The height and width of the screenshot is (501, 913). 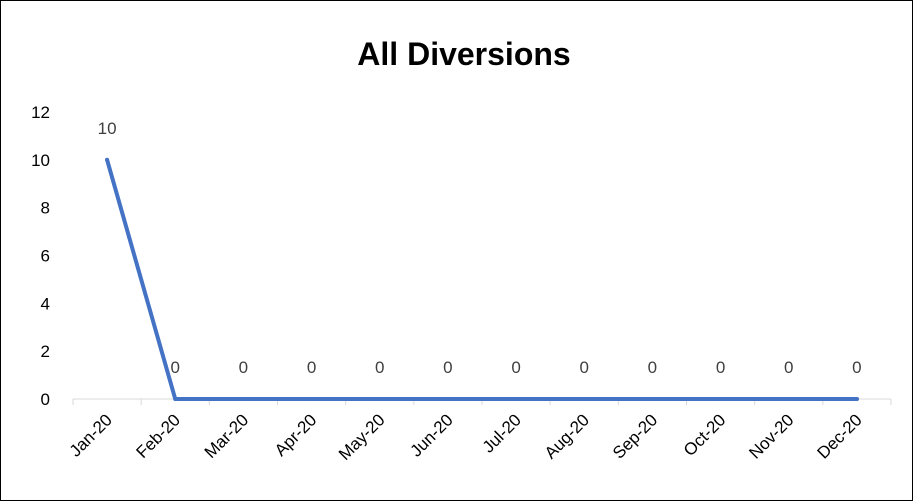 I want to click on x-tick-label: Jun-20, so click(x=432, y=435).